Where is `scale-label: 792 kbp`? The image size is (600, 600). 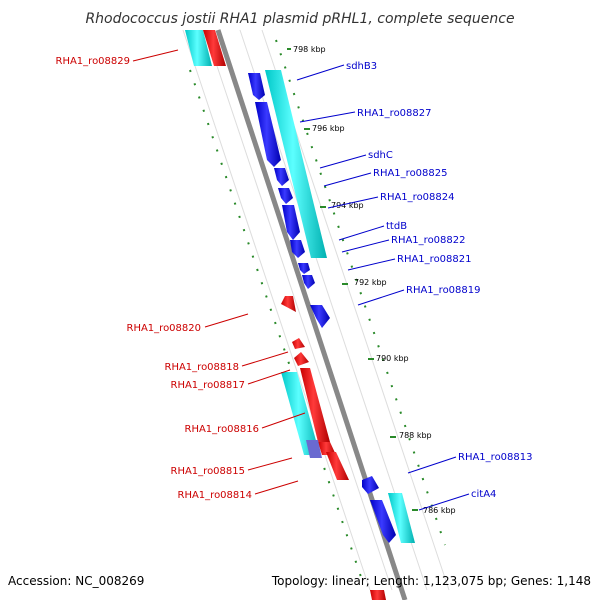 scale-label: 792 kbp is located at coordinates (370, 282).